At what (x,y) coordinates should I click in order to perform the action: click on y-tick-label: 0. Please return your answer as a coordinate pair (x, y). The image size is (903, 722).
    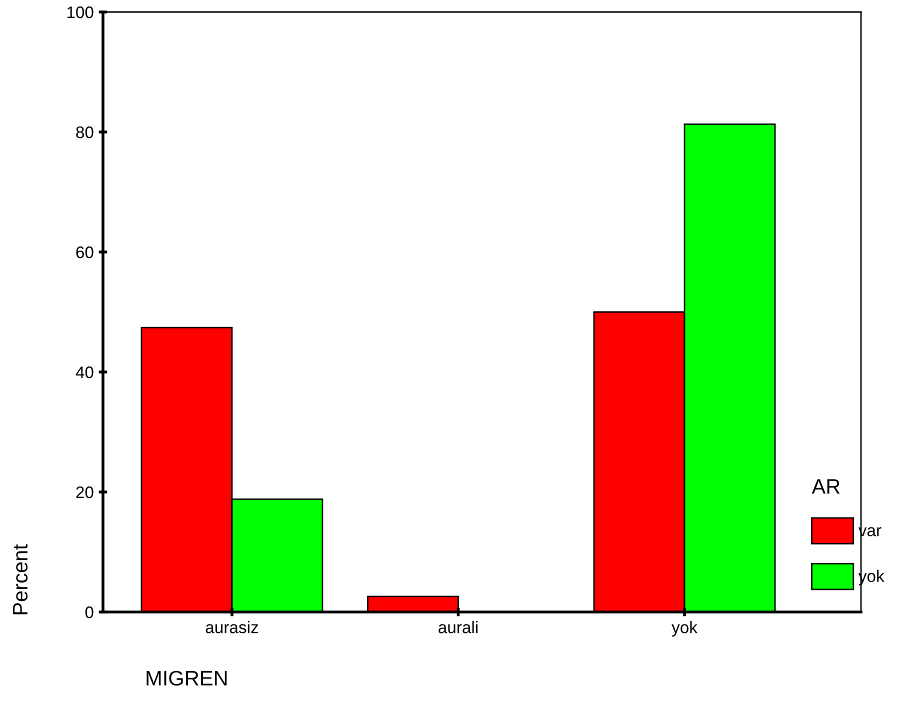
    Looking at the image, I should click on (89, 612).